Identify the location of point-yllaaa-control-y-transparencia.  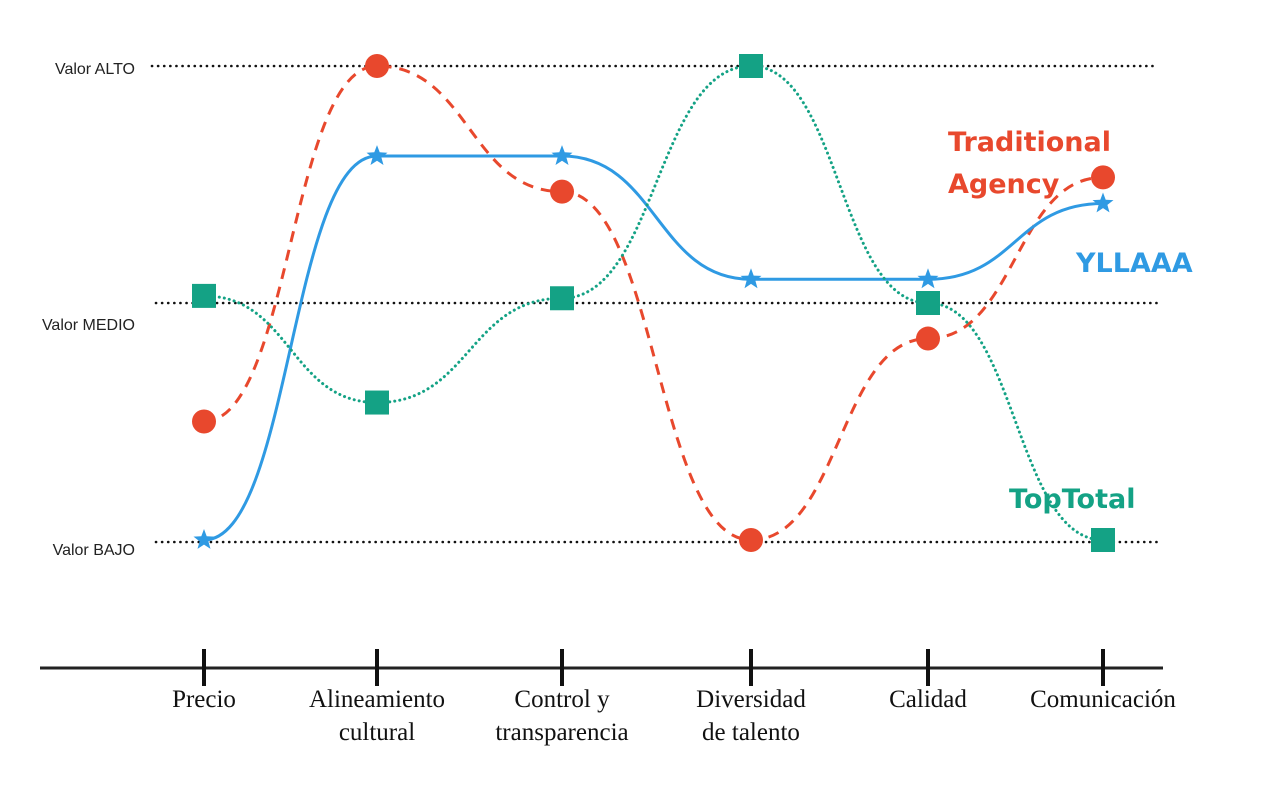
(562, 155).